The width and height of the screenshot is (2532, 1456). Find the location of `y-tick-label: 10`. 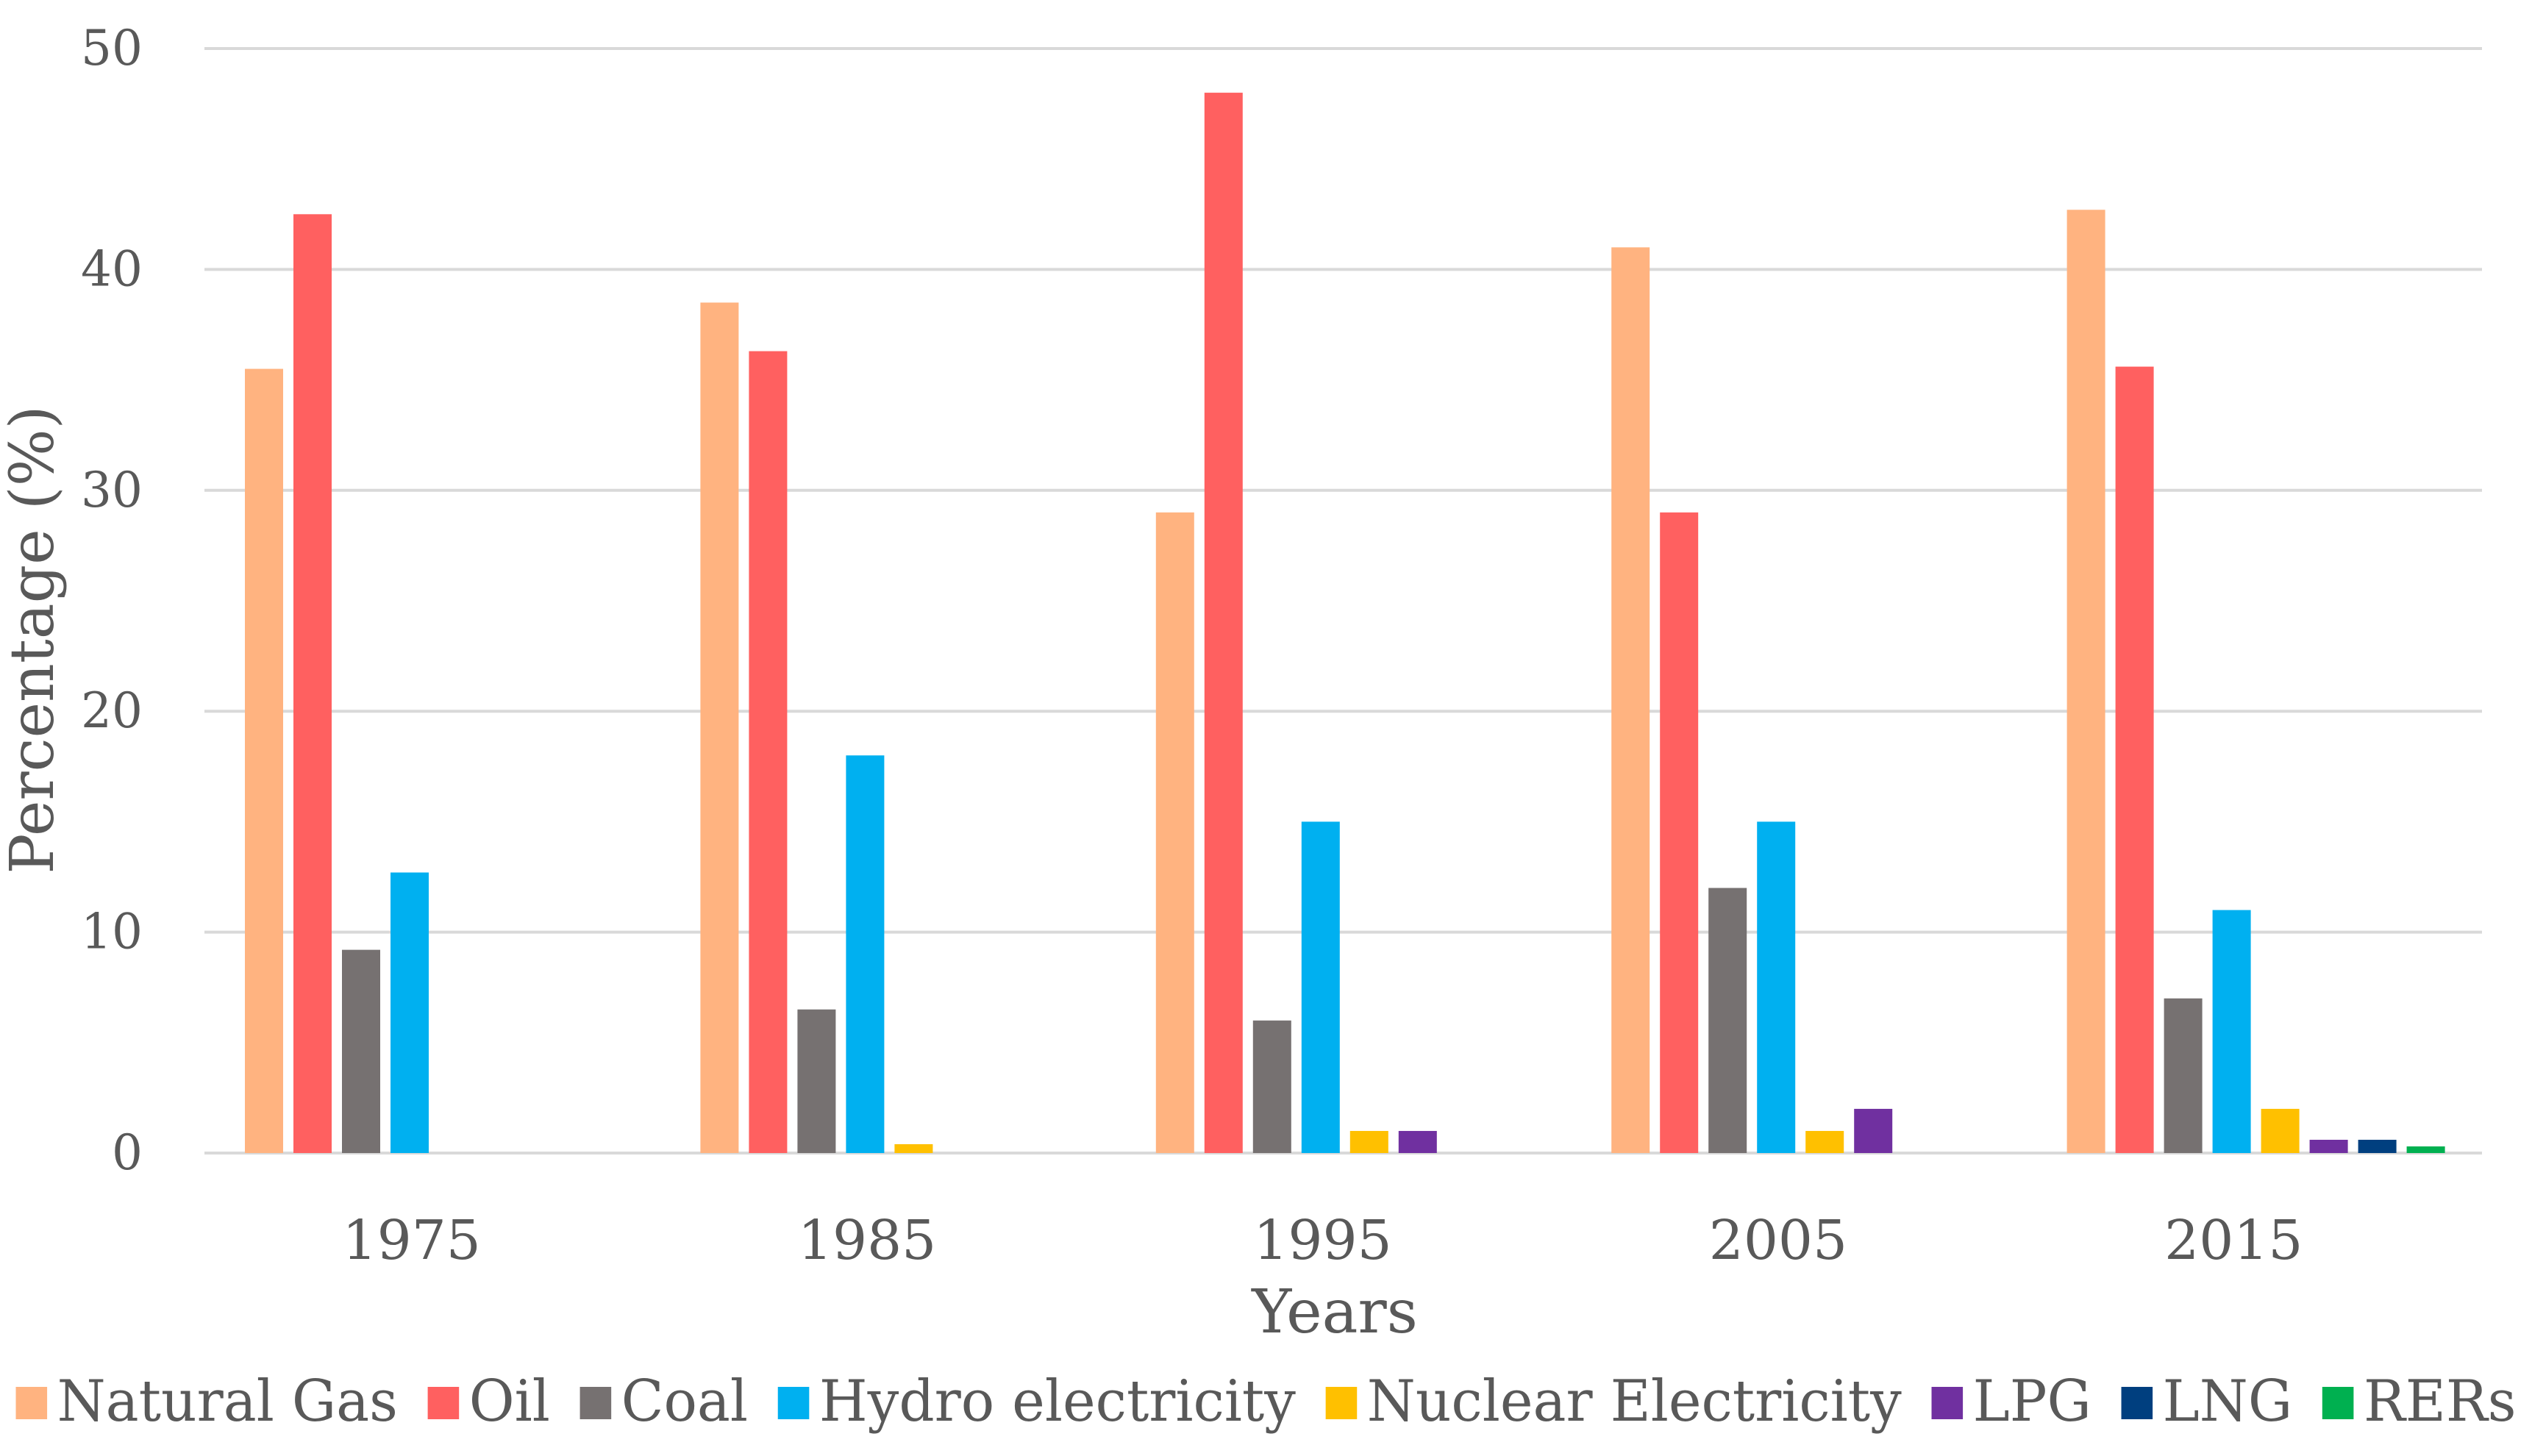

y-tick-label: 10 is located at coordinates (112, 932).